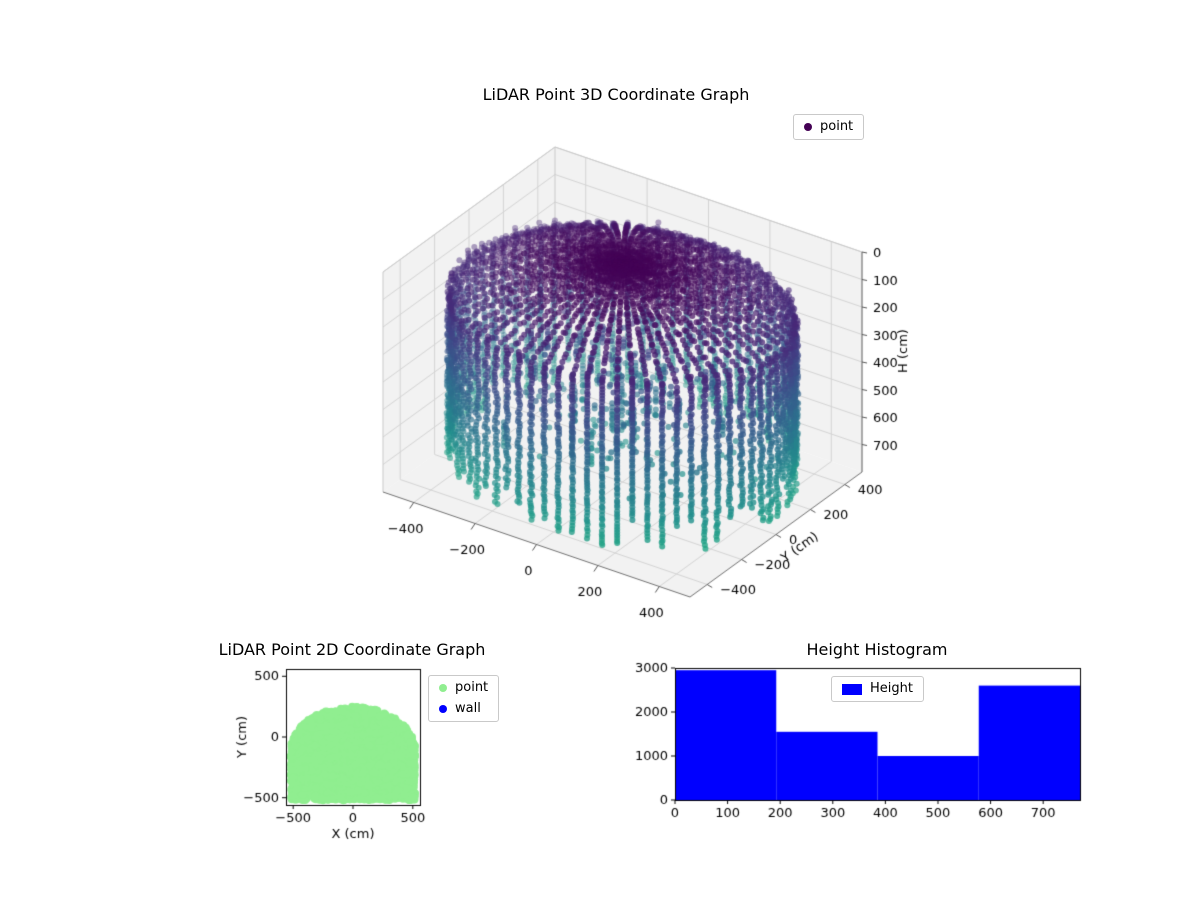  Describe the element at coordinates (443, 709) in the screenshot. I see `wall-marker-icon` at that location.